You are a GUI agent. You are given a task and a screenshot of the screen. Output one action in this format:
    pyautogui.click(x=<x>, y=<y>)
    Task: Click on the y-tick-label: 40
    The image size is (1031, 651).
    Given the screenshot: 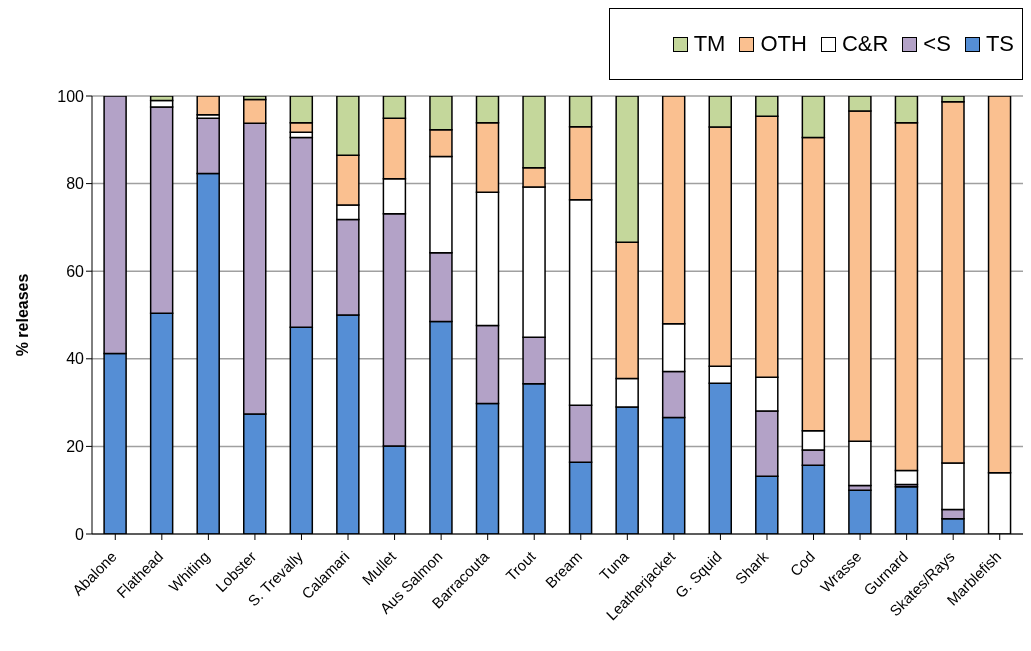 What is the action you would take?
    pyautogui.click(x=75, y=359)
    